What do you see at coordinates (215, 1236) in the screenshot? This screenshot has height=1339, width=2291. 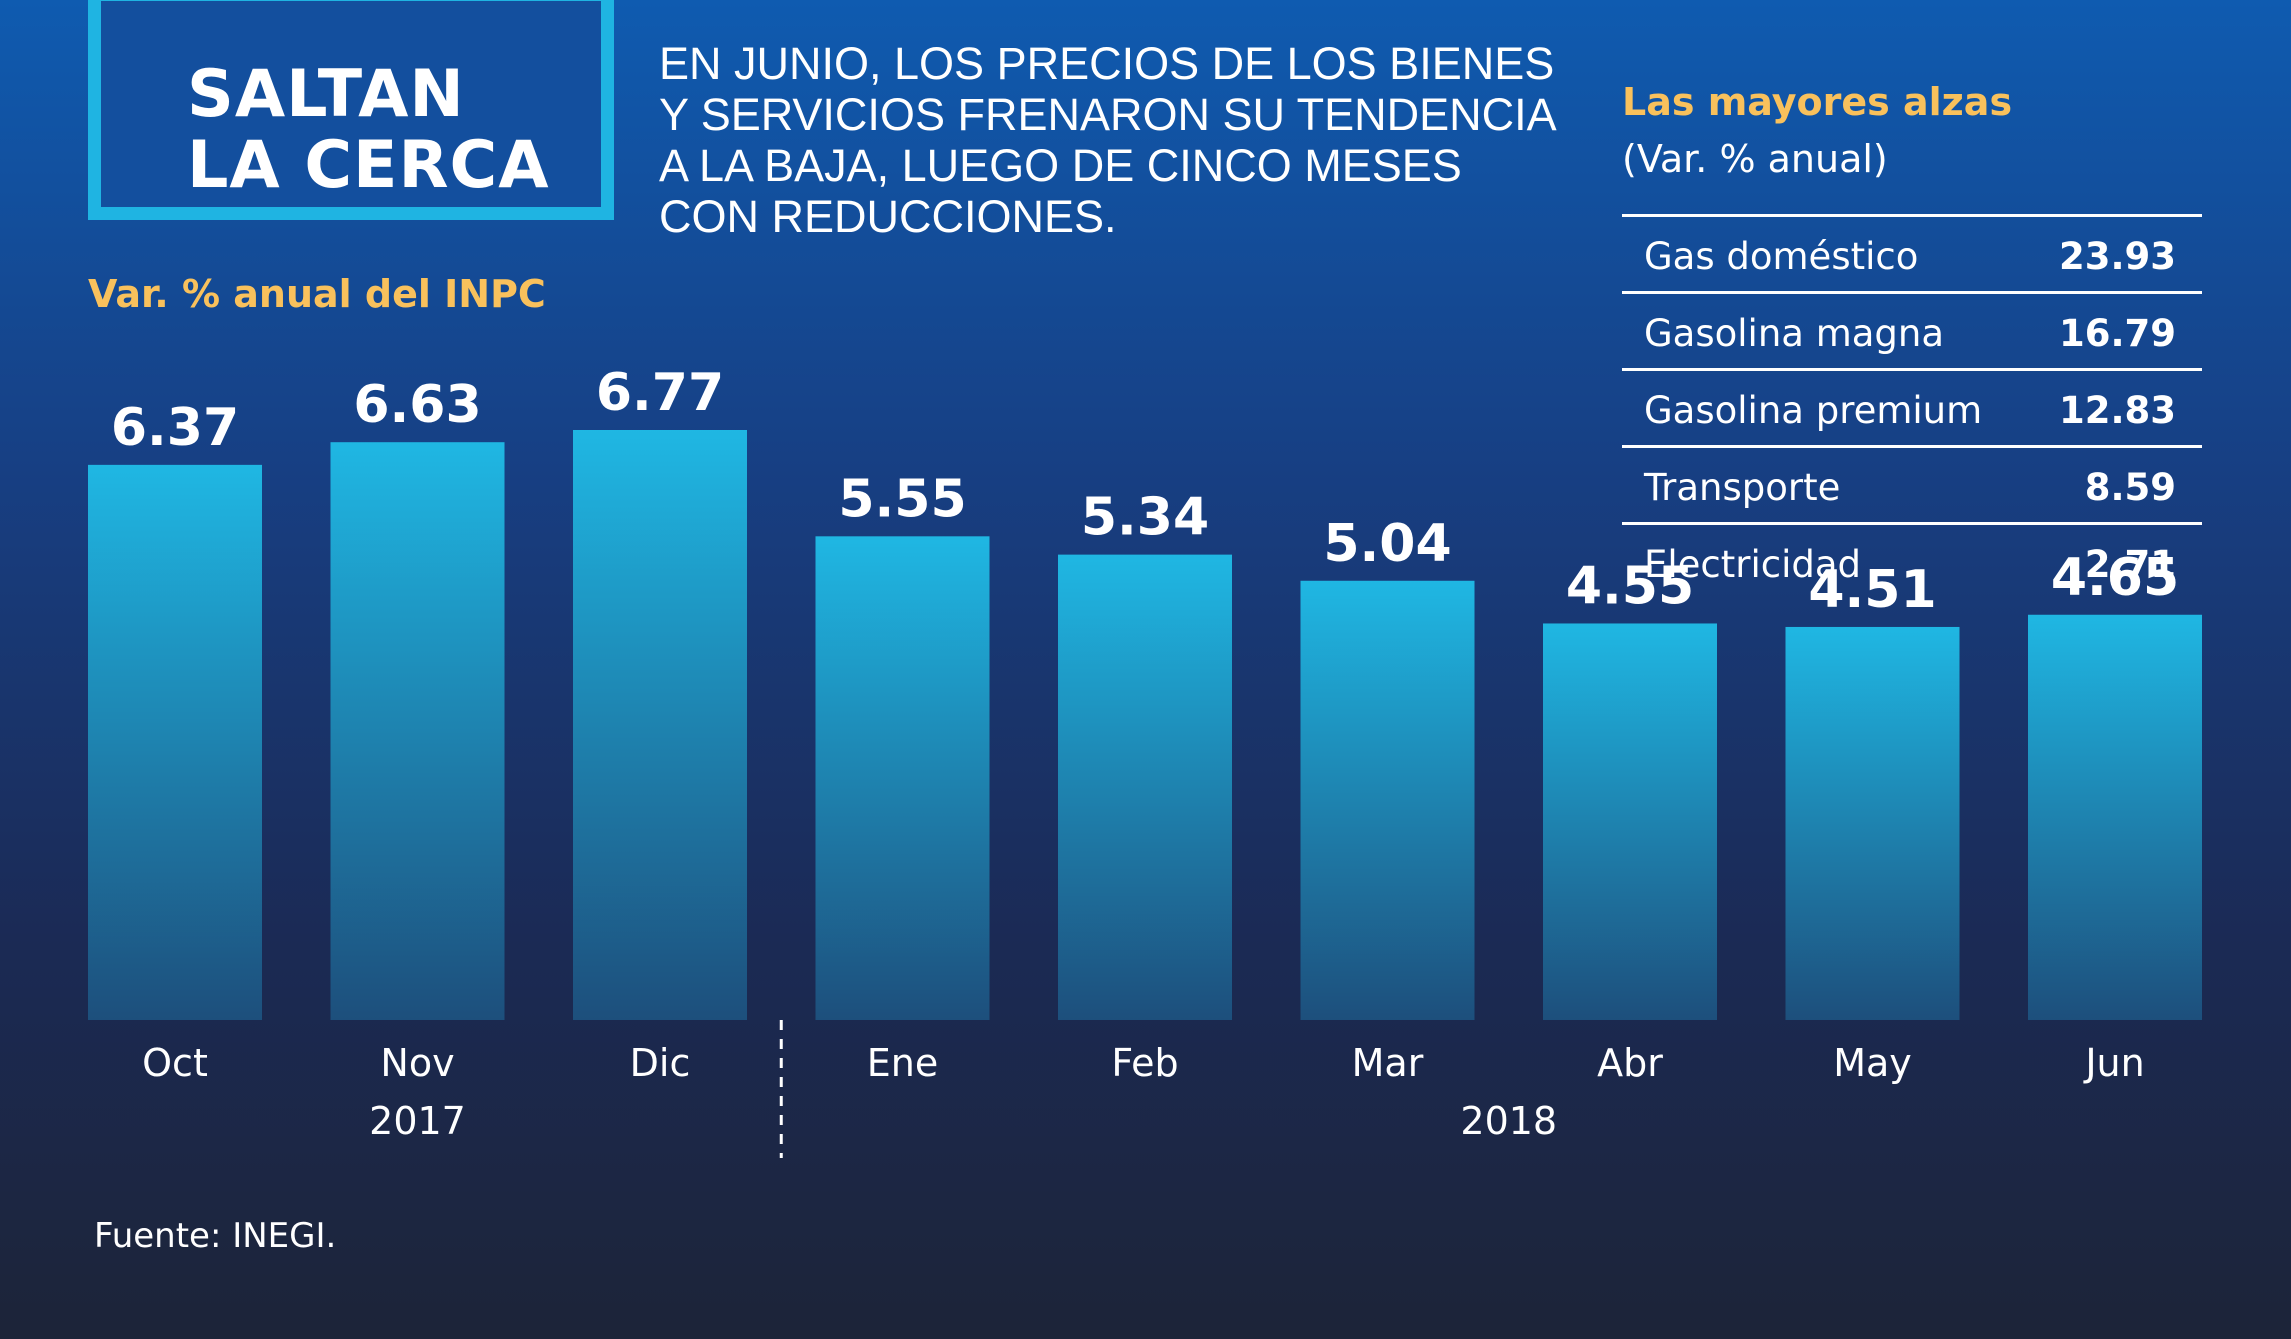 I see `source-note: Fuente: INEGI.` at bounding box center [215, 1236].